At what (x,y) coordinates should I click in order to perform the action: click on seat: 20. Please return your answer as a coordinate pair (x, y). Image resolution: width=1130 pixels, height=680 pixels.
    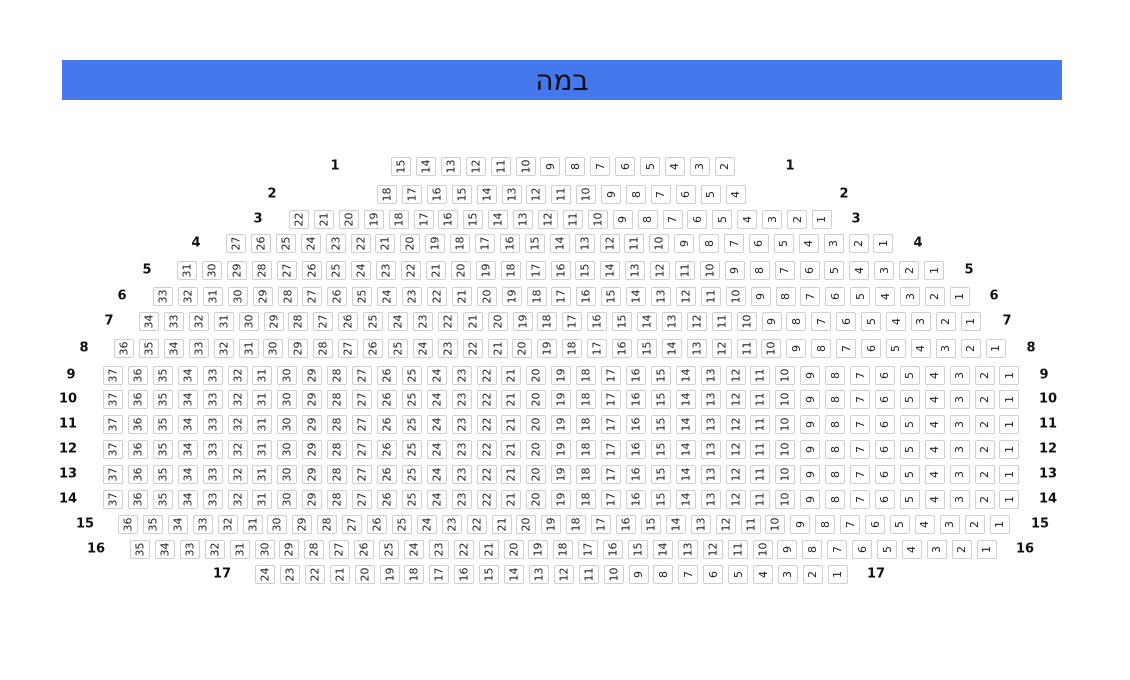
    Looking at the image, I should click on (536, 499).